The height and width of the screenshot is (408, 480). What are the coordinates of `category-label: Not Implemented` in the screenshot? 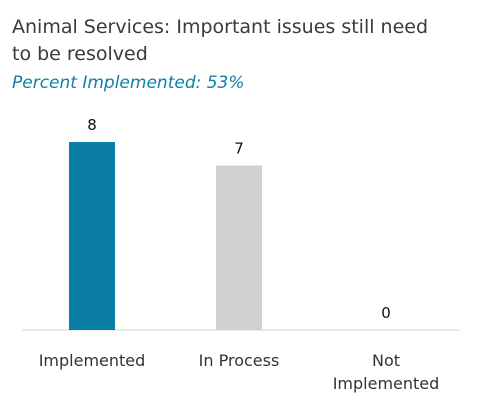 It's located at (386, 372).